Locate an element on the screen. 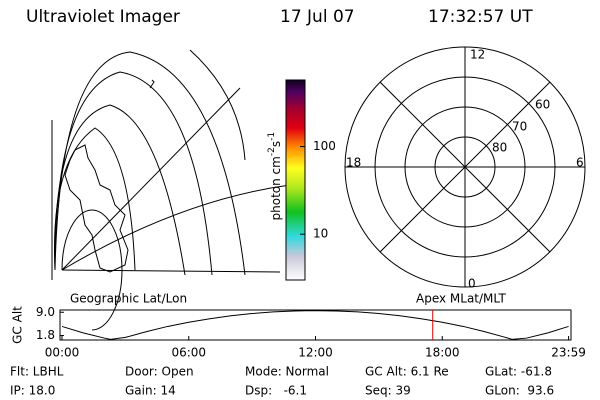  footer-field: Flt: LBHL is located at coordinates (37, 372).